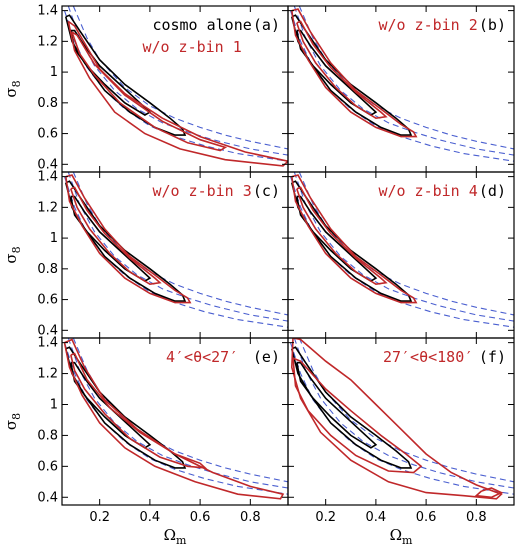 This screenshot has height=555, width=520. What do you see at coordinates (266, 191) in the screenshot?
I see `panel-tag: (c)` at bounding box center [266, 191].